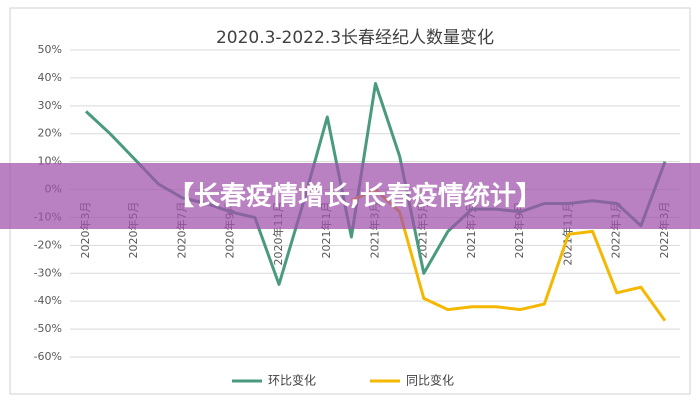 The width and height of the screenshot is (700, 404). I want to click on y-tick-label: -50%, so click(48, 328).